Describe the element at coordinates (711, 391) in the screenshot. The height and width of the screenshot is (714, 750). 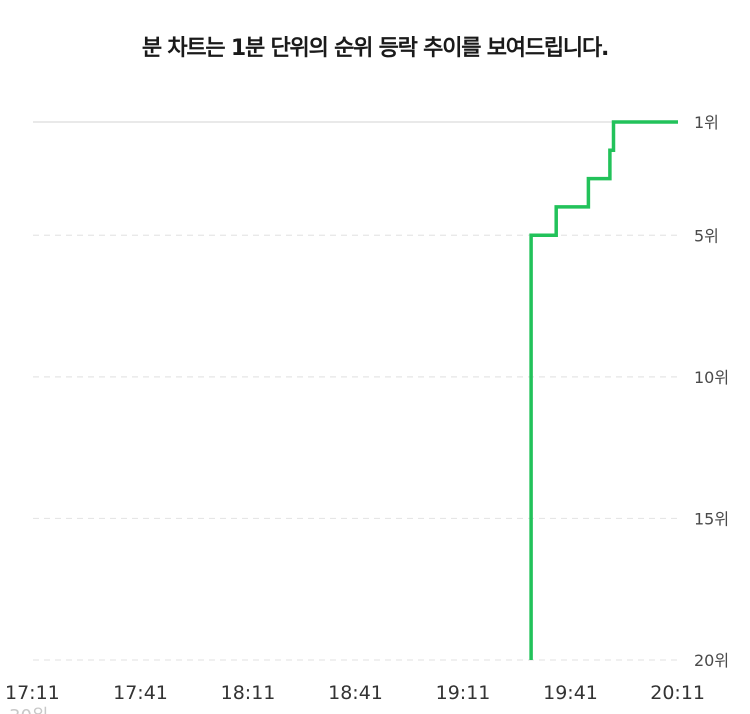
I see `y-axis-ticks: 1위 5위 10위 15위 20위` at that location.